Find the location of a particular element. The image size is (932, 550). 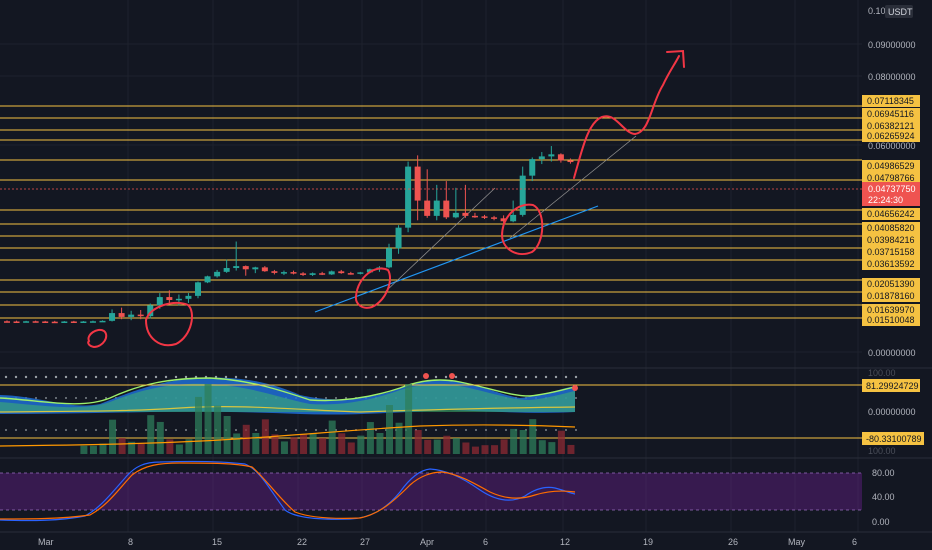

trend-line-projection is located at coordinates (573, 187).